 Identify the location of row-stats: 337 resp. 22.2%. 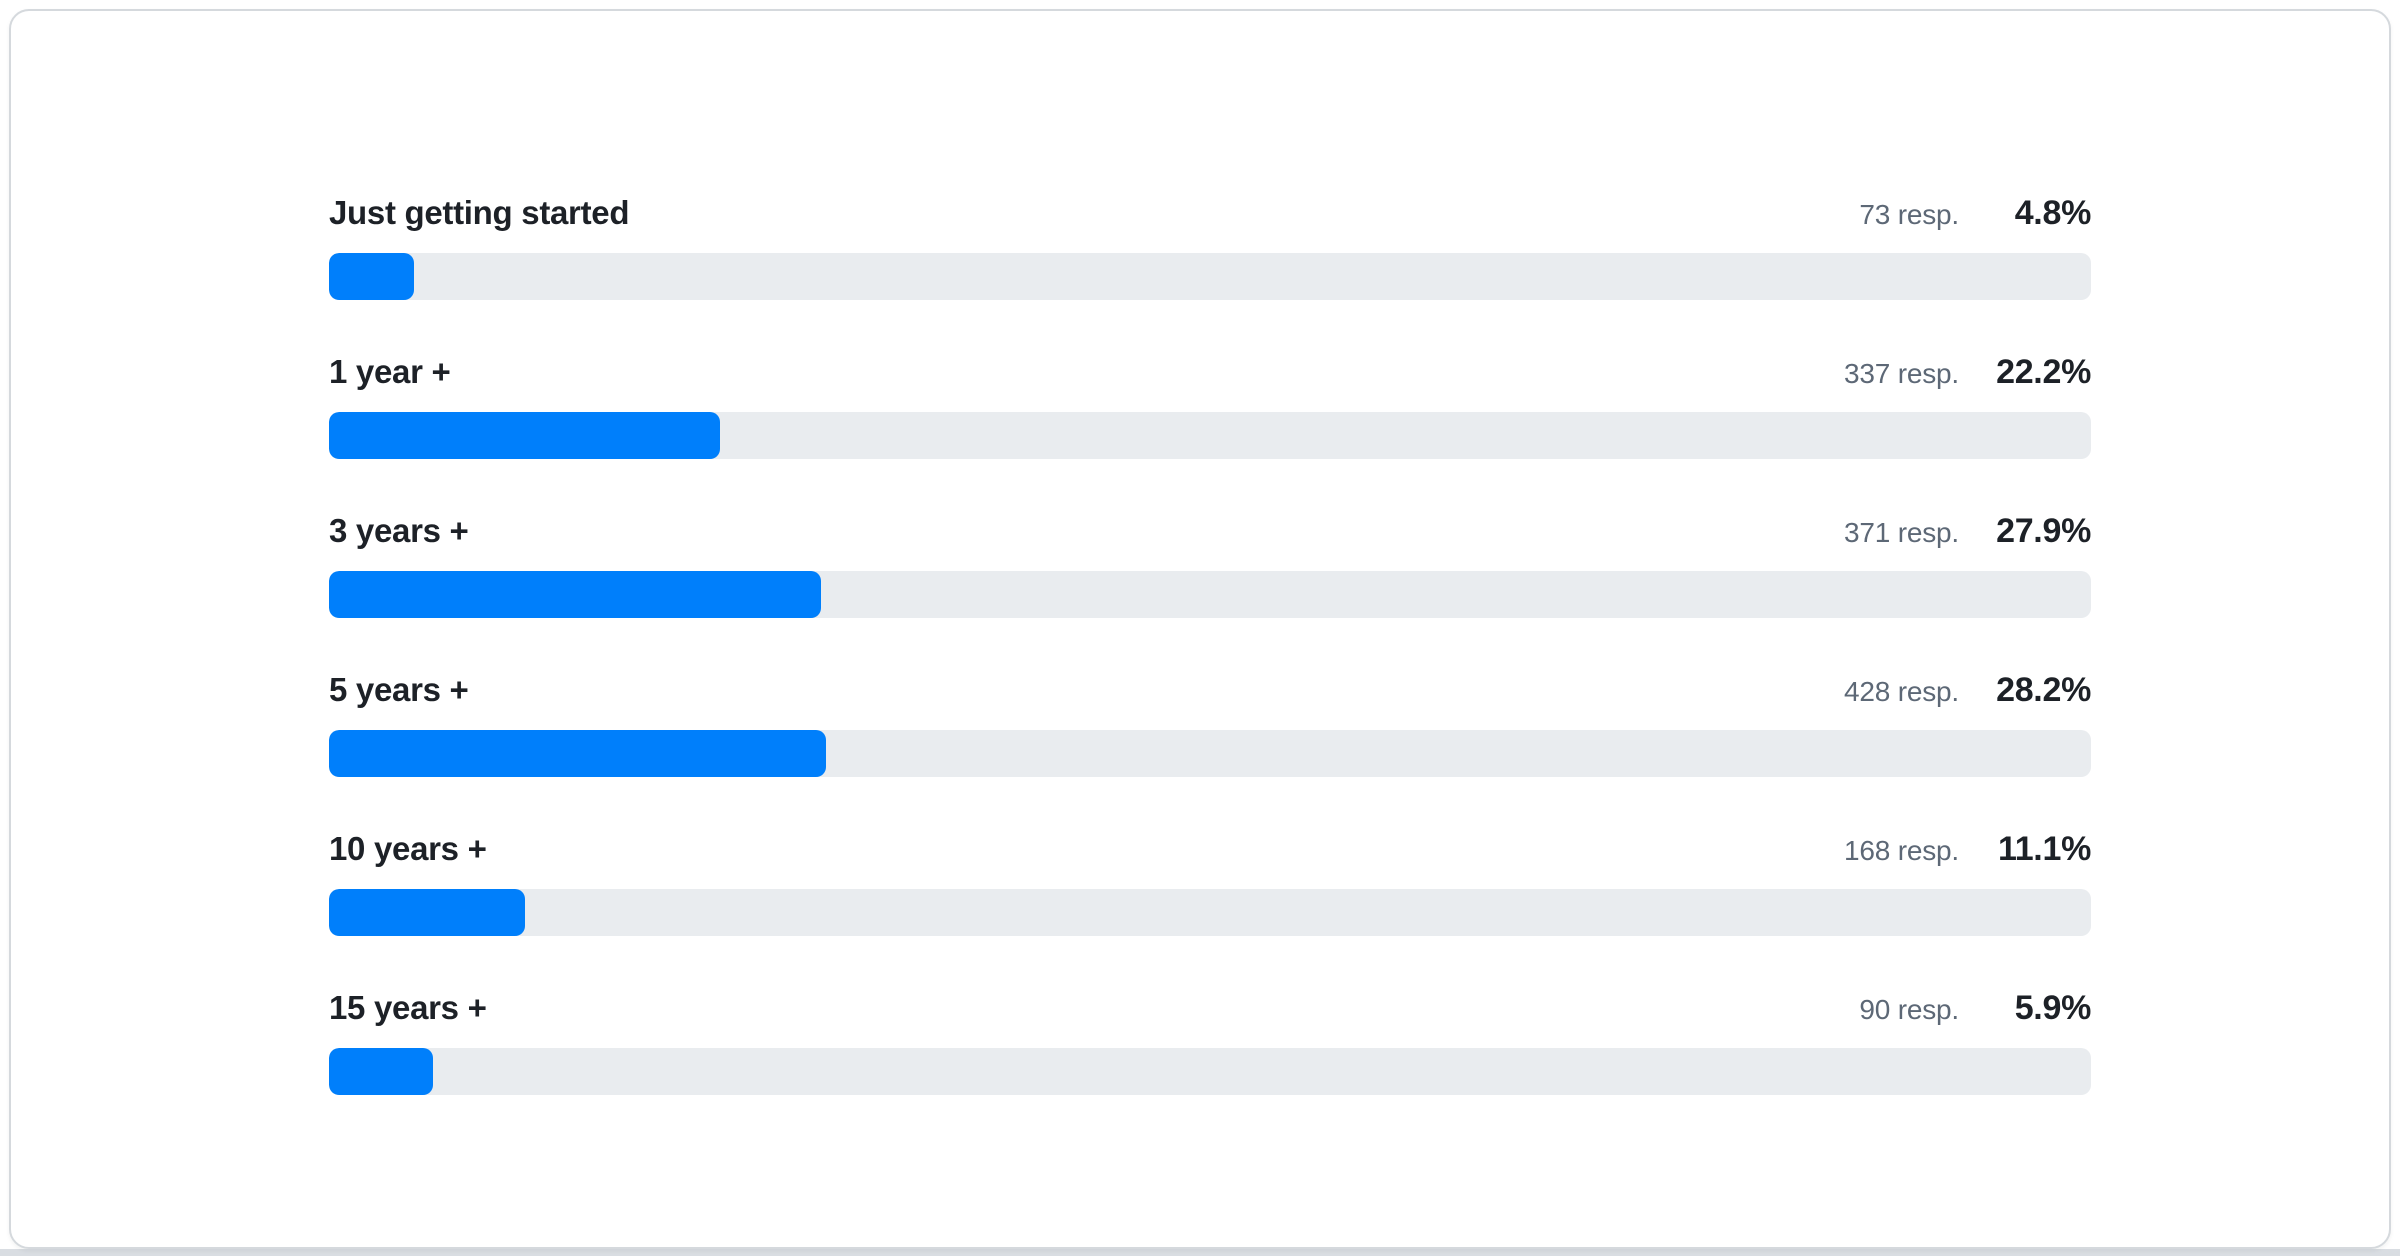
(1967, 373).